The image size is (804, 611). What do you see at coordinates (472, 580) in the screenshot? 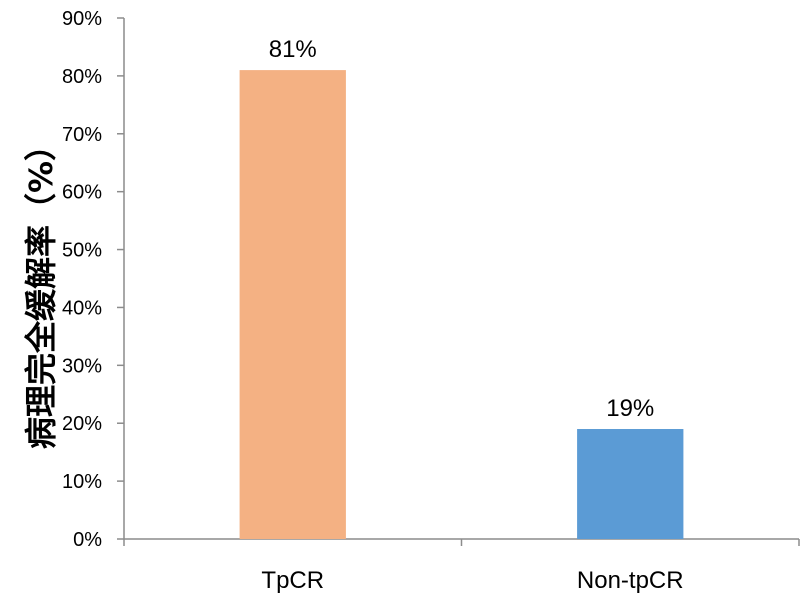
I see `category-labels: TpCR Non-tpCR` at bounding box center [472, 580].